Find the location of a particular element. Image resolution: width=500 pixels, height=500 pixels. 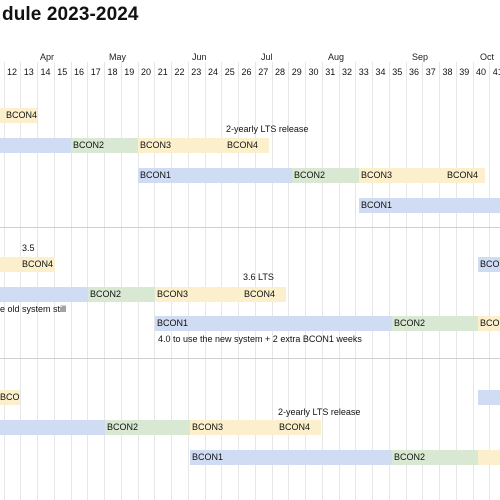

week-label: 41 is located at coordinates (496, 72).